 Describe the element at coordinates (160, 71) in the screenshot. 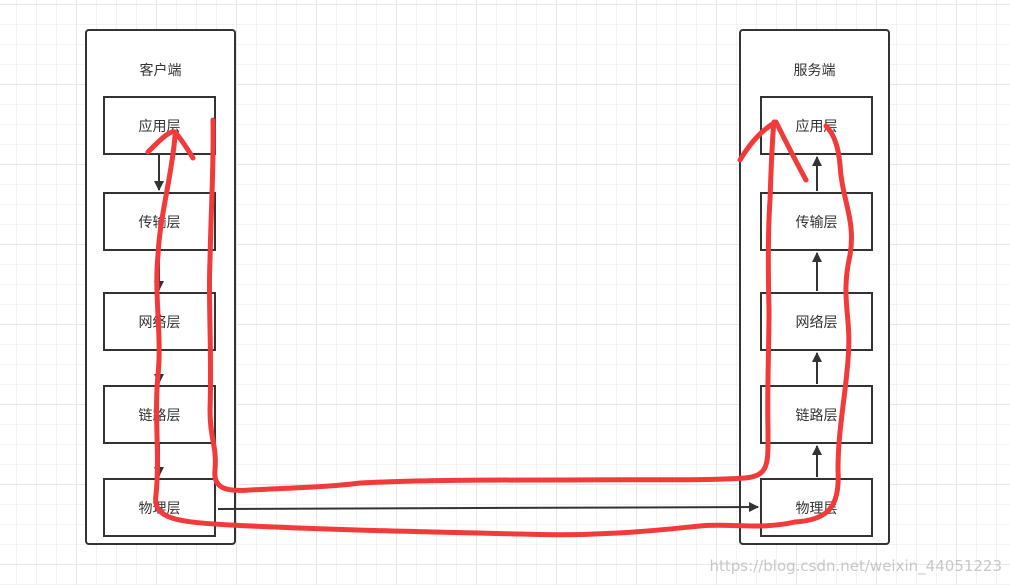

I see `client-title: 客户端` at that location.